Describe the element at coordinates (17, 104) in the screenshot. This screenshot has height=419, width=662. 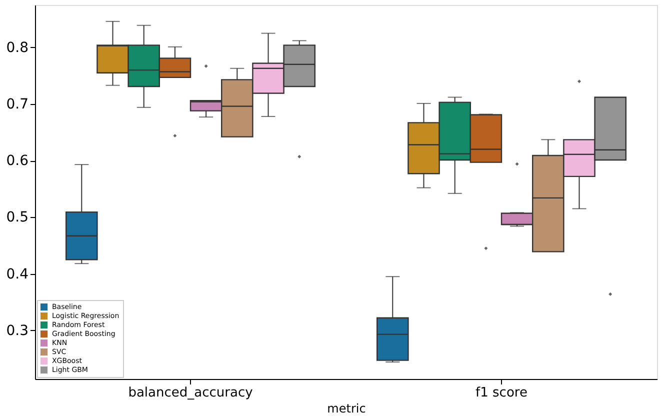
I see `y-tick-label: 0.7` at that location.